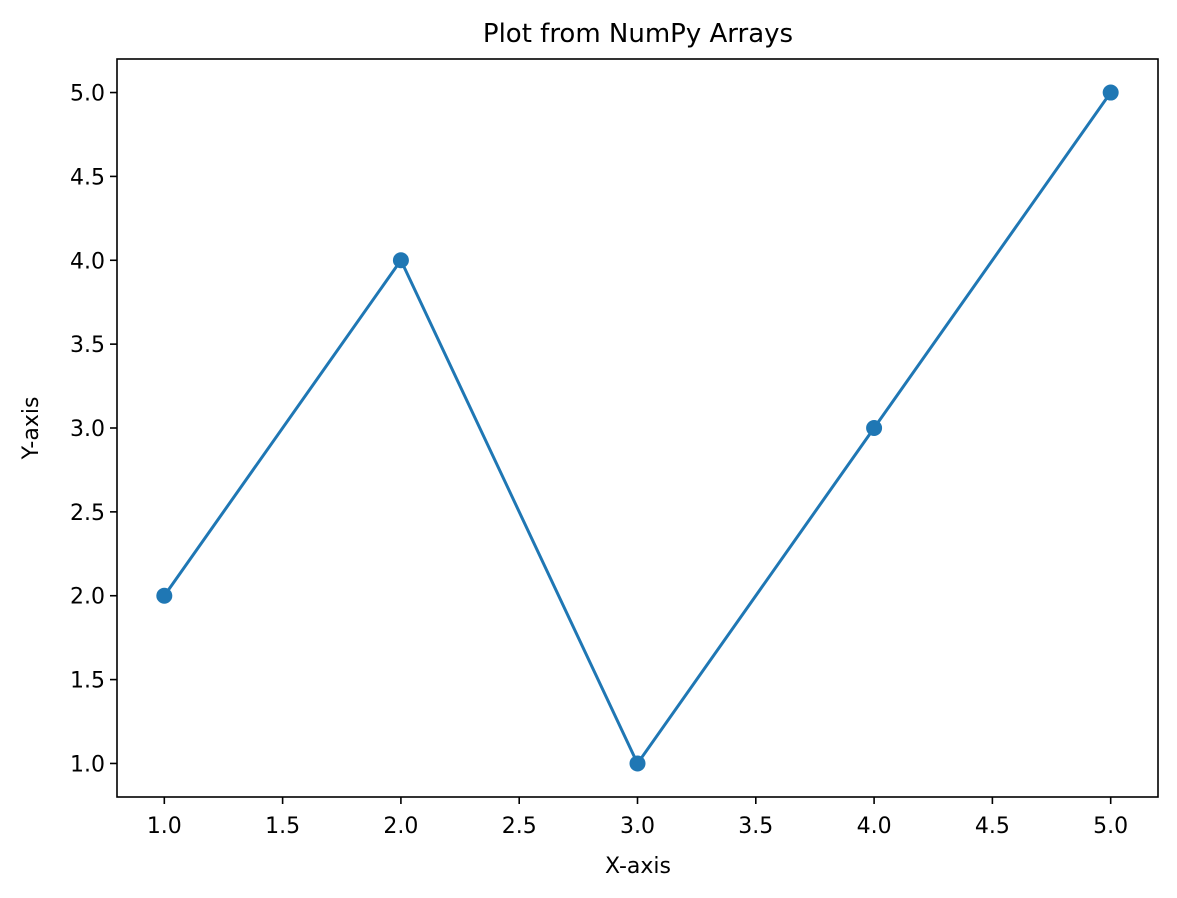 The height and width of the screenshot is (898, 1177). I want to click on y-tick-label: 2.0, so click(87, 597).